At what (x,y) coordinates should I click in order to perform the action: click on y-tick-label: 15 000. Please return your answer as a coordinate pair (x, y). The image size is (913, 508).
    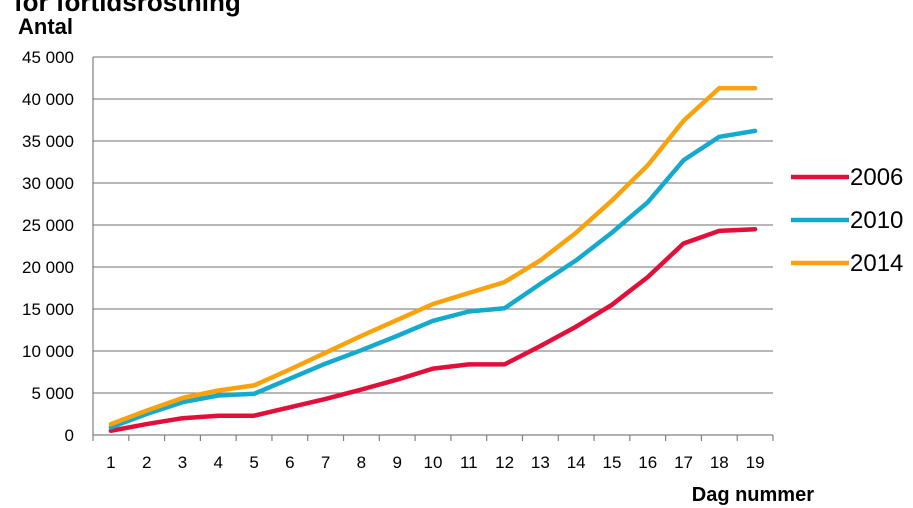
    Looking at the image, I should click on (48, 309).